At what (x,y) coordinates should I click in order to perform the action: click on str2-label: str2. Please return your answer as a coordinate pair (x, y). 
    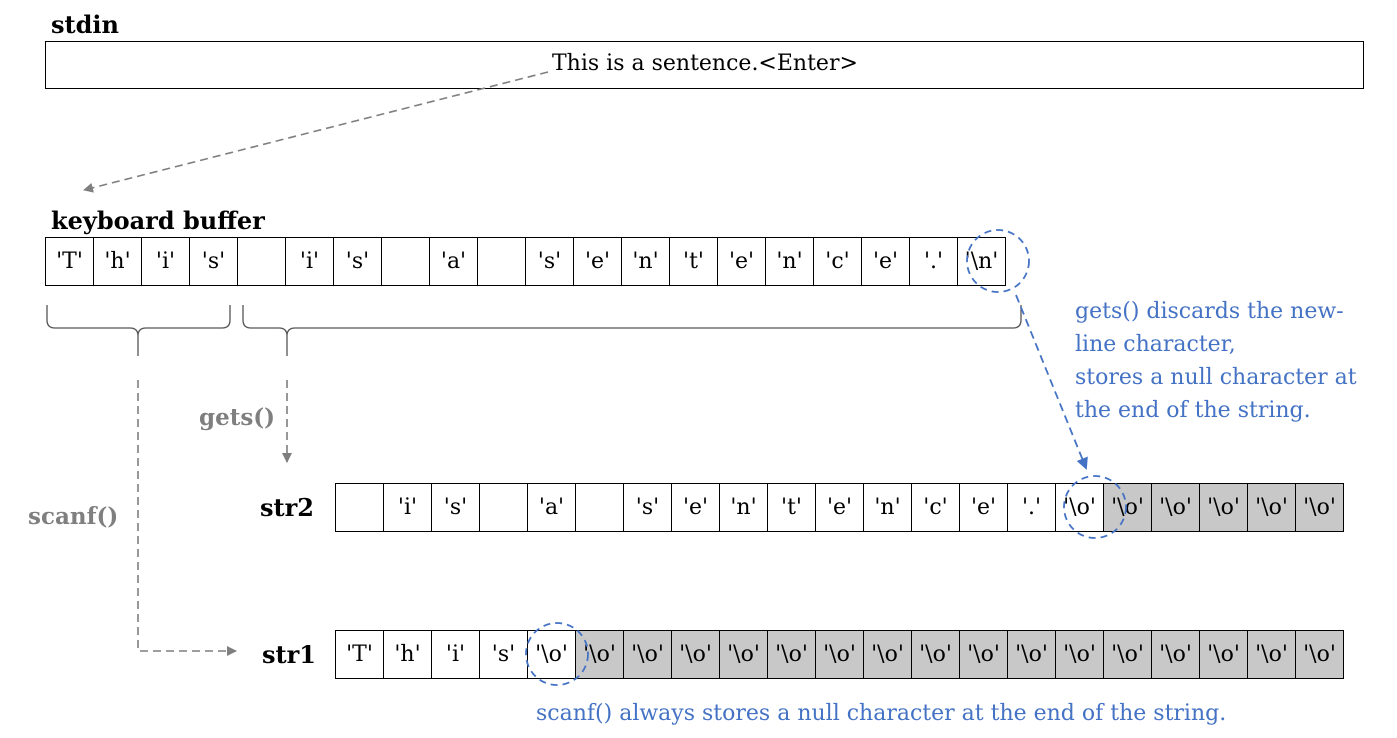
    Looking at the image, I should click on (287, 507).